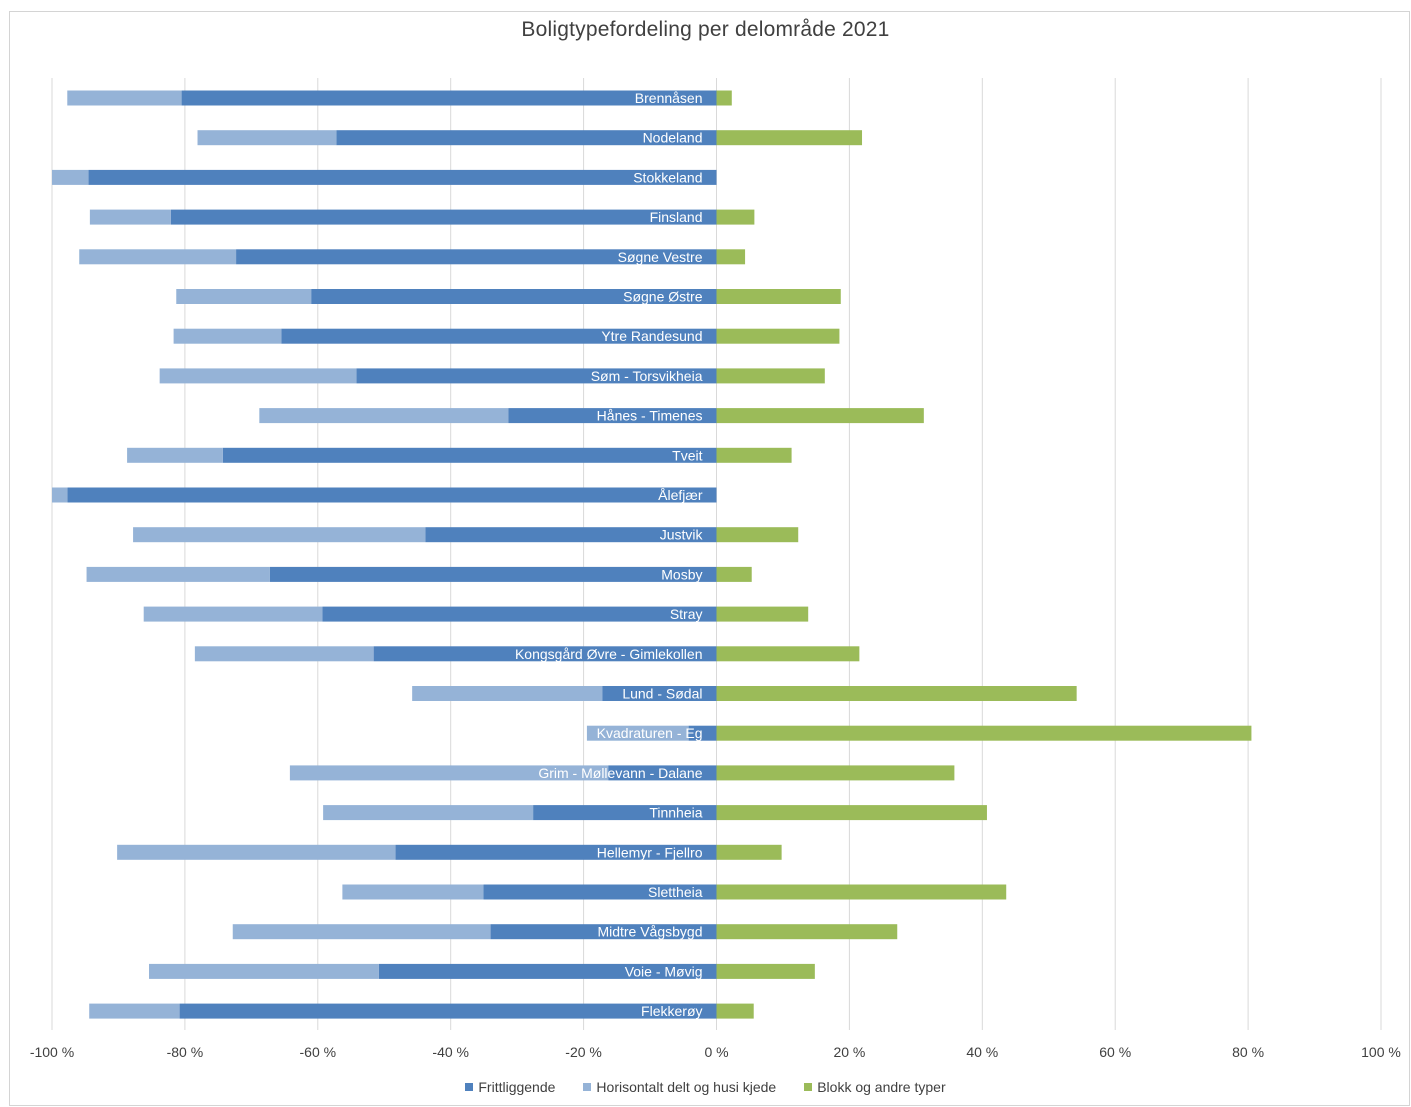  I want to click on x-tick-label: 40 %, so click(982, 1052).